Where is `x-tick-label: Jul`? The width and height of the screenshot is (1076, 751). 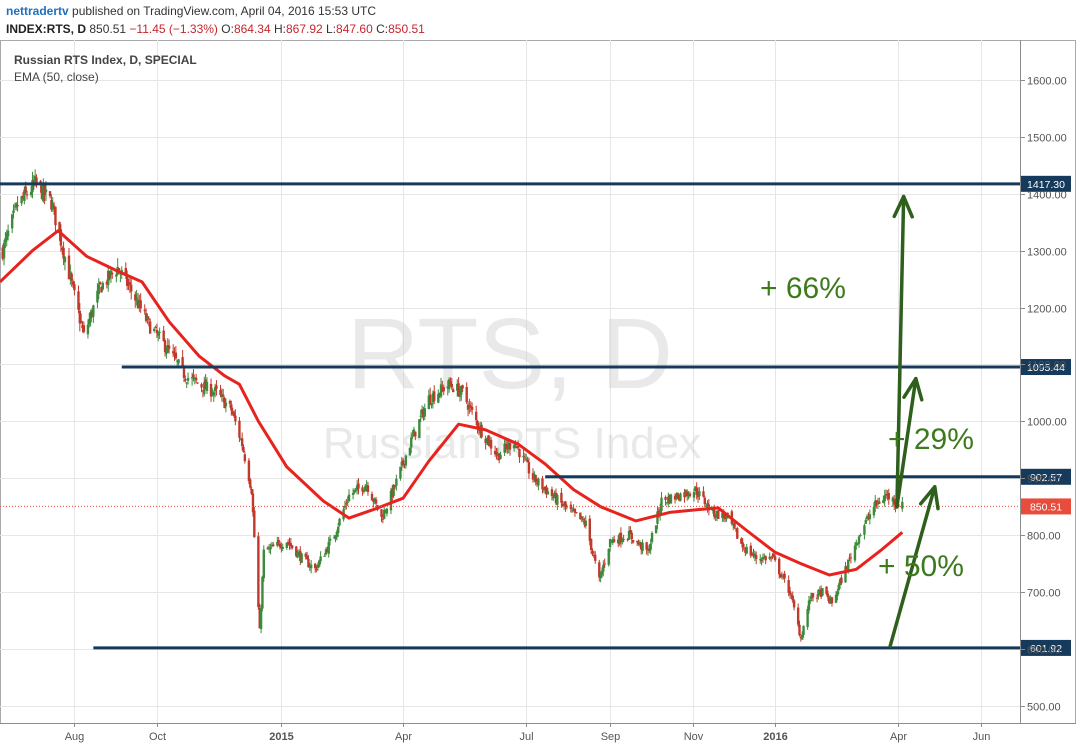
x-tick-label: Jul is located at coordinates (526, 737).